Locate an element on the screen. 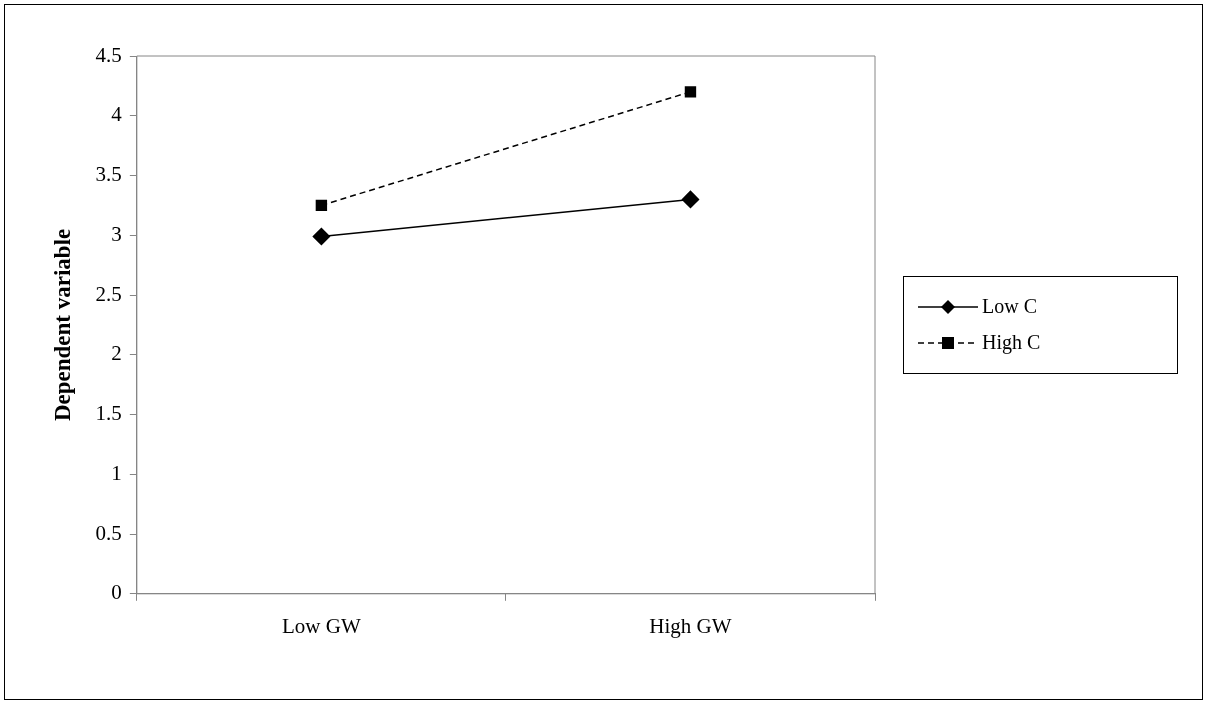 The height and width of the screenshot is (704, 1207). y-tick-label: 1 is located at coordinates (116, 472).